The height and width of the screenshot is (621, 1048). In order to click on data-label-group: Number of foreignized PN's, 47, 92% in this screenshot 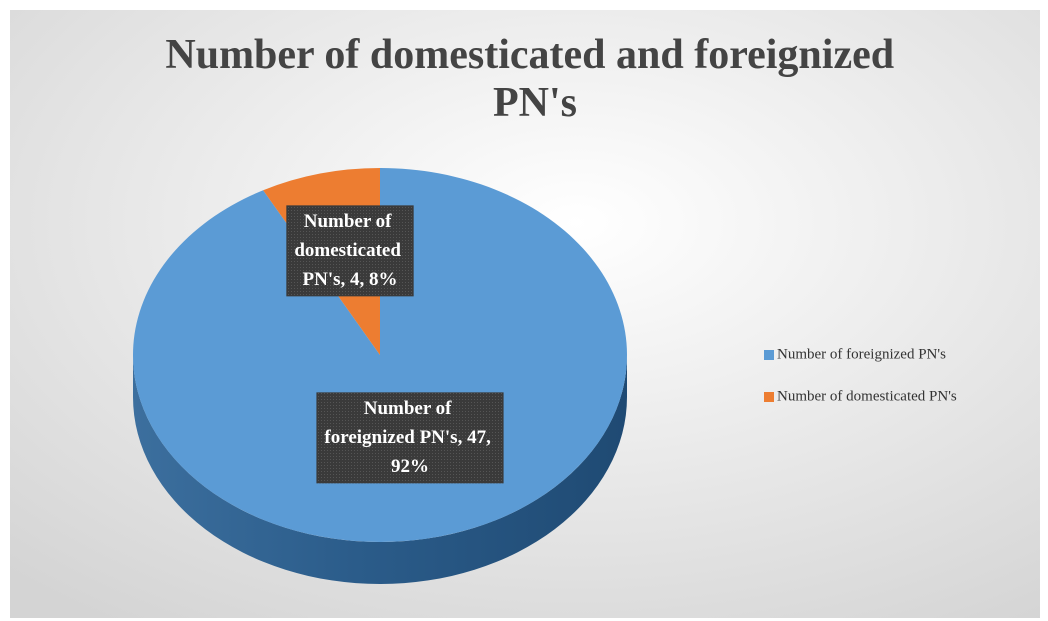, I will do `click(410, 438)`.